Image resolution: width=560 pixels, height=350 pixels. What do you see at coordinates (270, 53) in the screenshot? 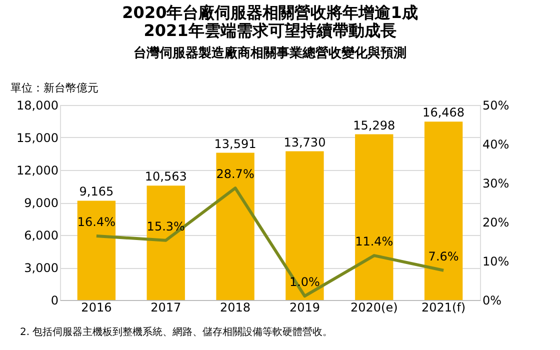
I see `chart-subtitle: 台灣伺服器製造廠商相關事業總營收變化與預測` at bounding box center [270, 53].